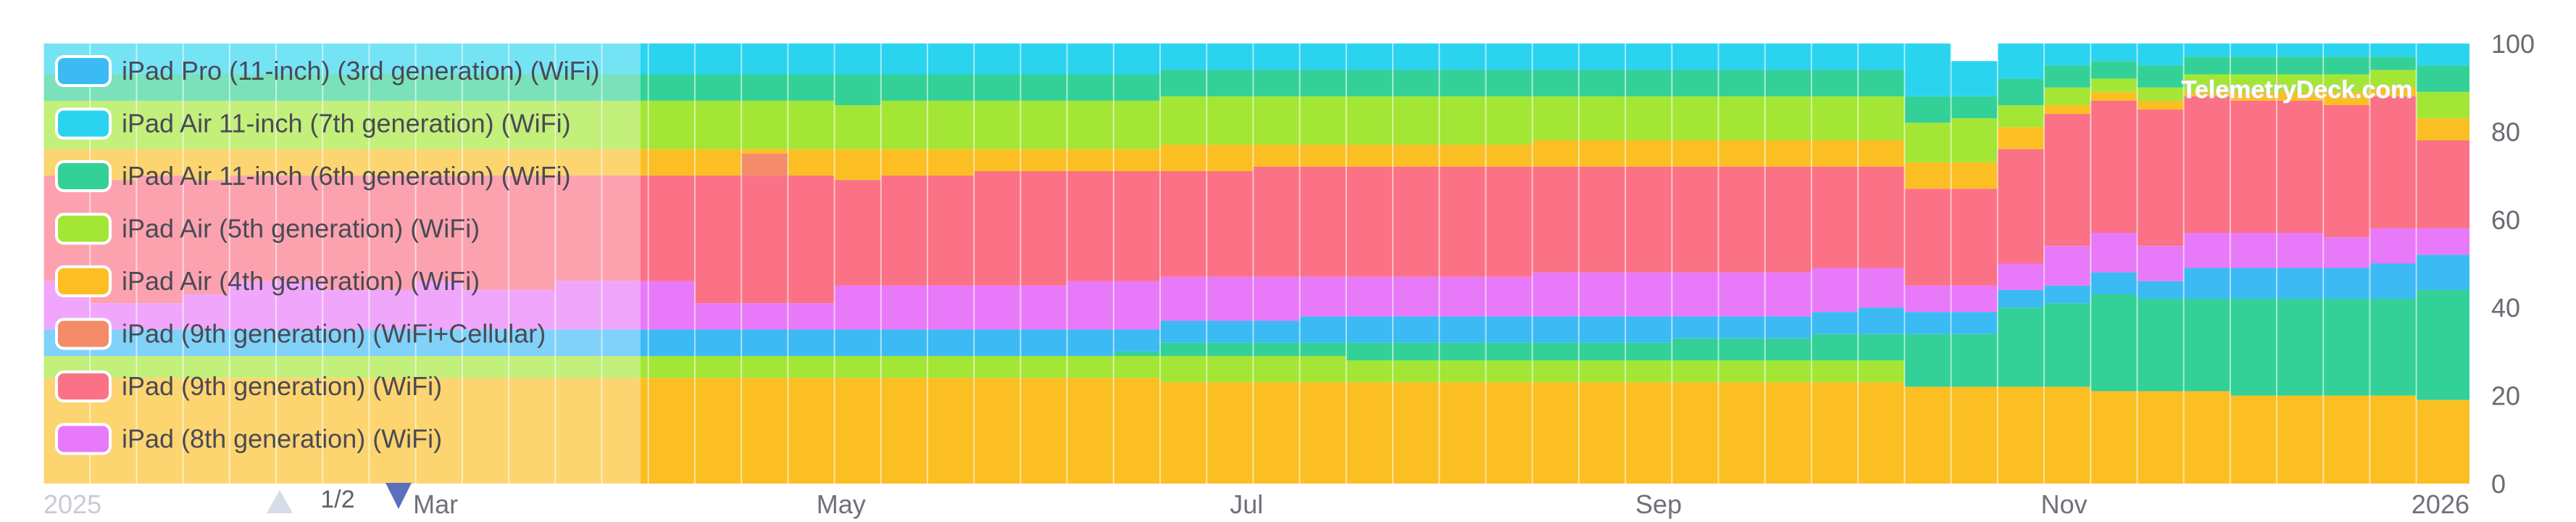  What do you see at coordinates (300, 334) in the screenshot?
I see `legend-item: iPad (9th generation) (WiFi+Cellular)` at bounding box center [300, 334].